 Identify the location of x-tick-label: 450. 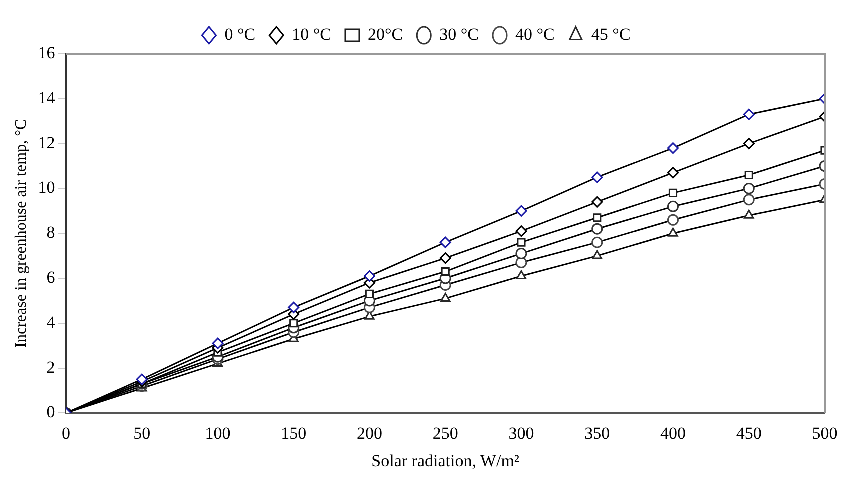
(749, 433).